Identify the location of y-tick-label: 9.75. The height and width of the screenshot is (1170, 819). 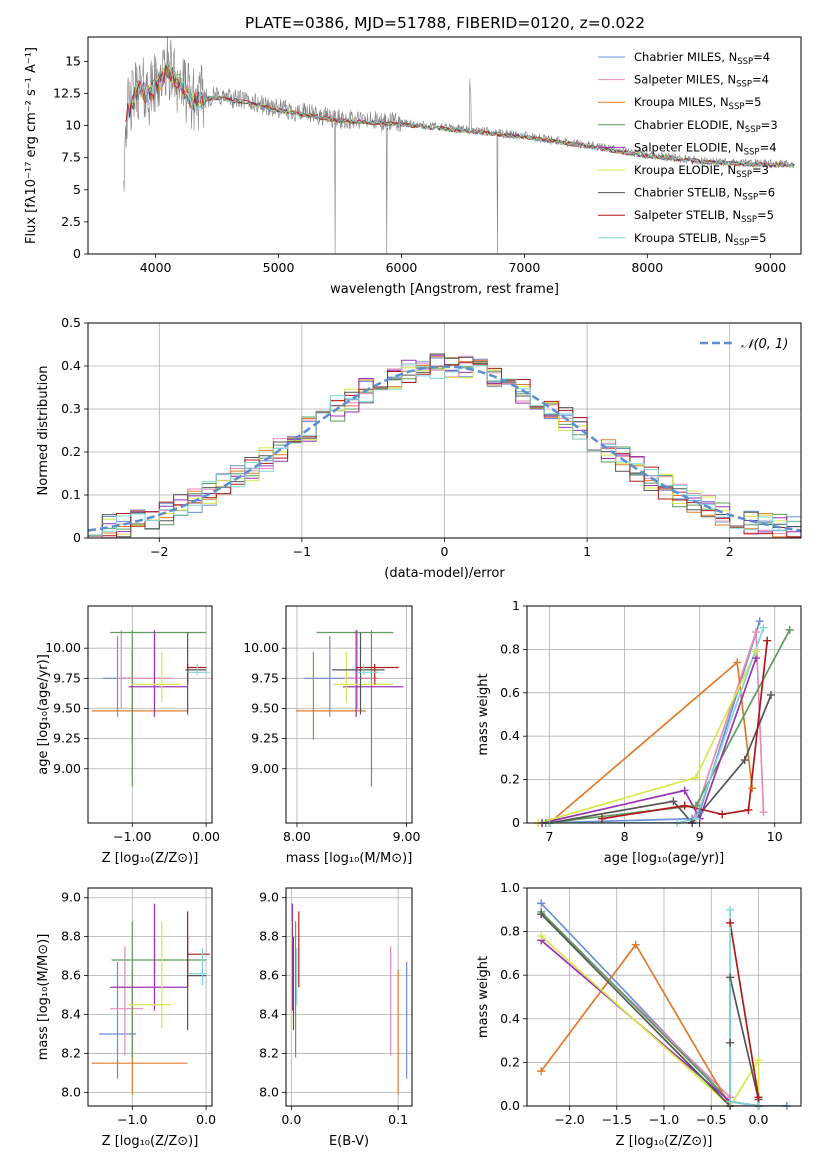
(67, 677).